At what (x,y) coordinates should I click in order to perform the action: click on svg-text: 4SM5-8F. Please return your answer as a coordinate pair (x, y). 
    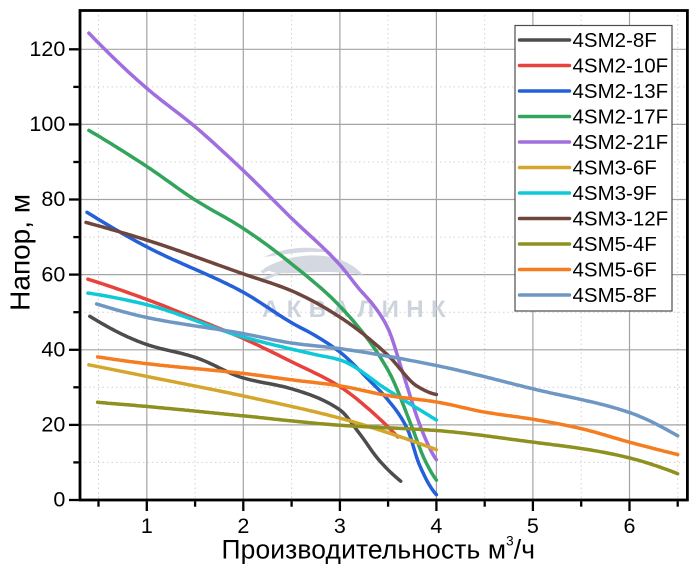
    Looking at the image, I should click on (615, 295).